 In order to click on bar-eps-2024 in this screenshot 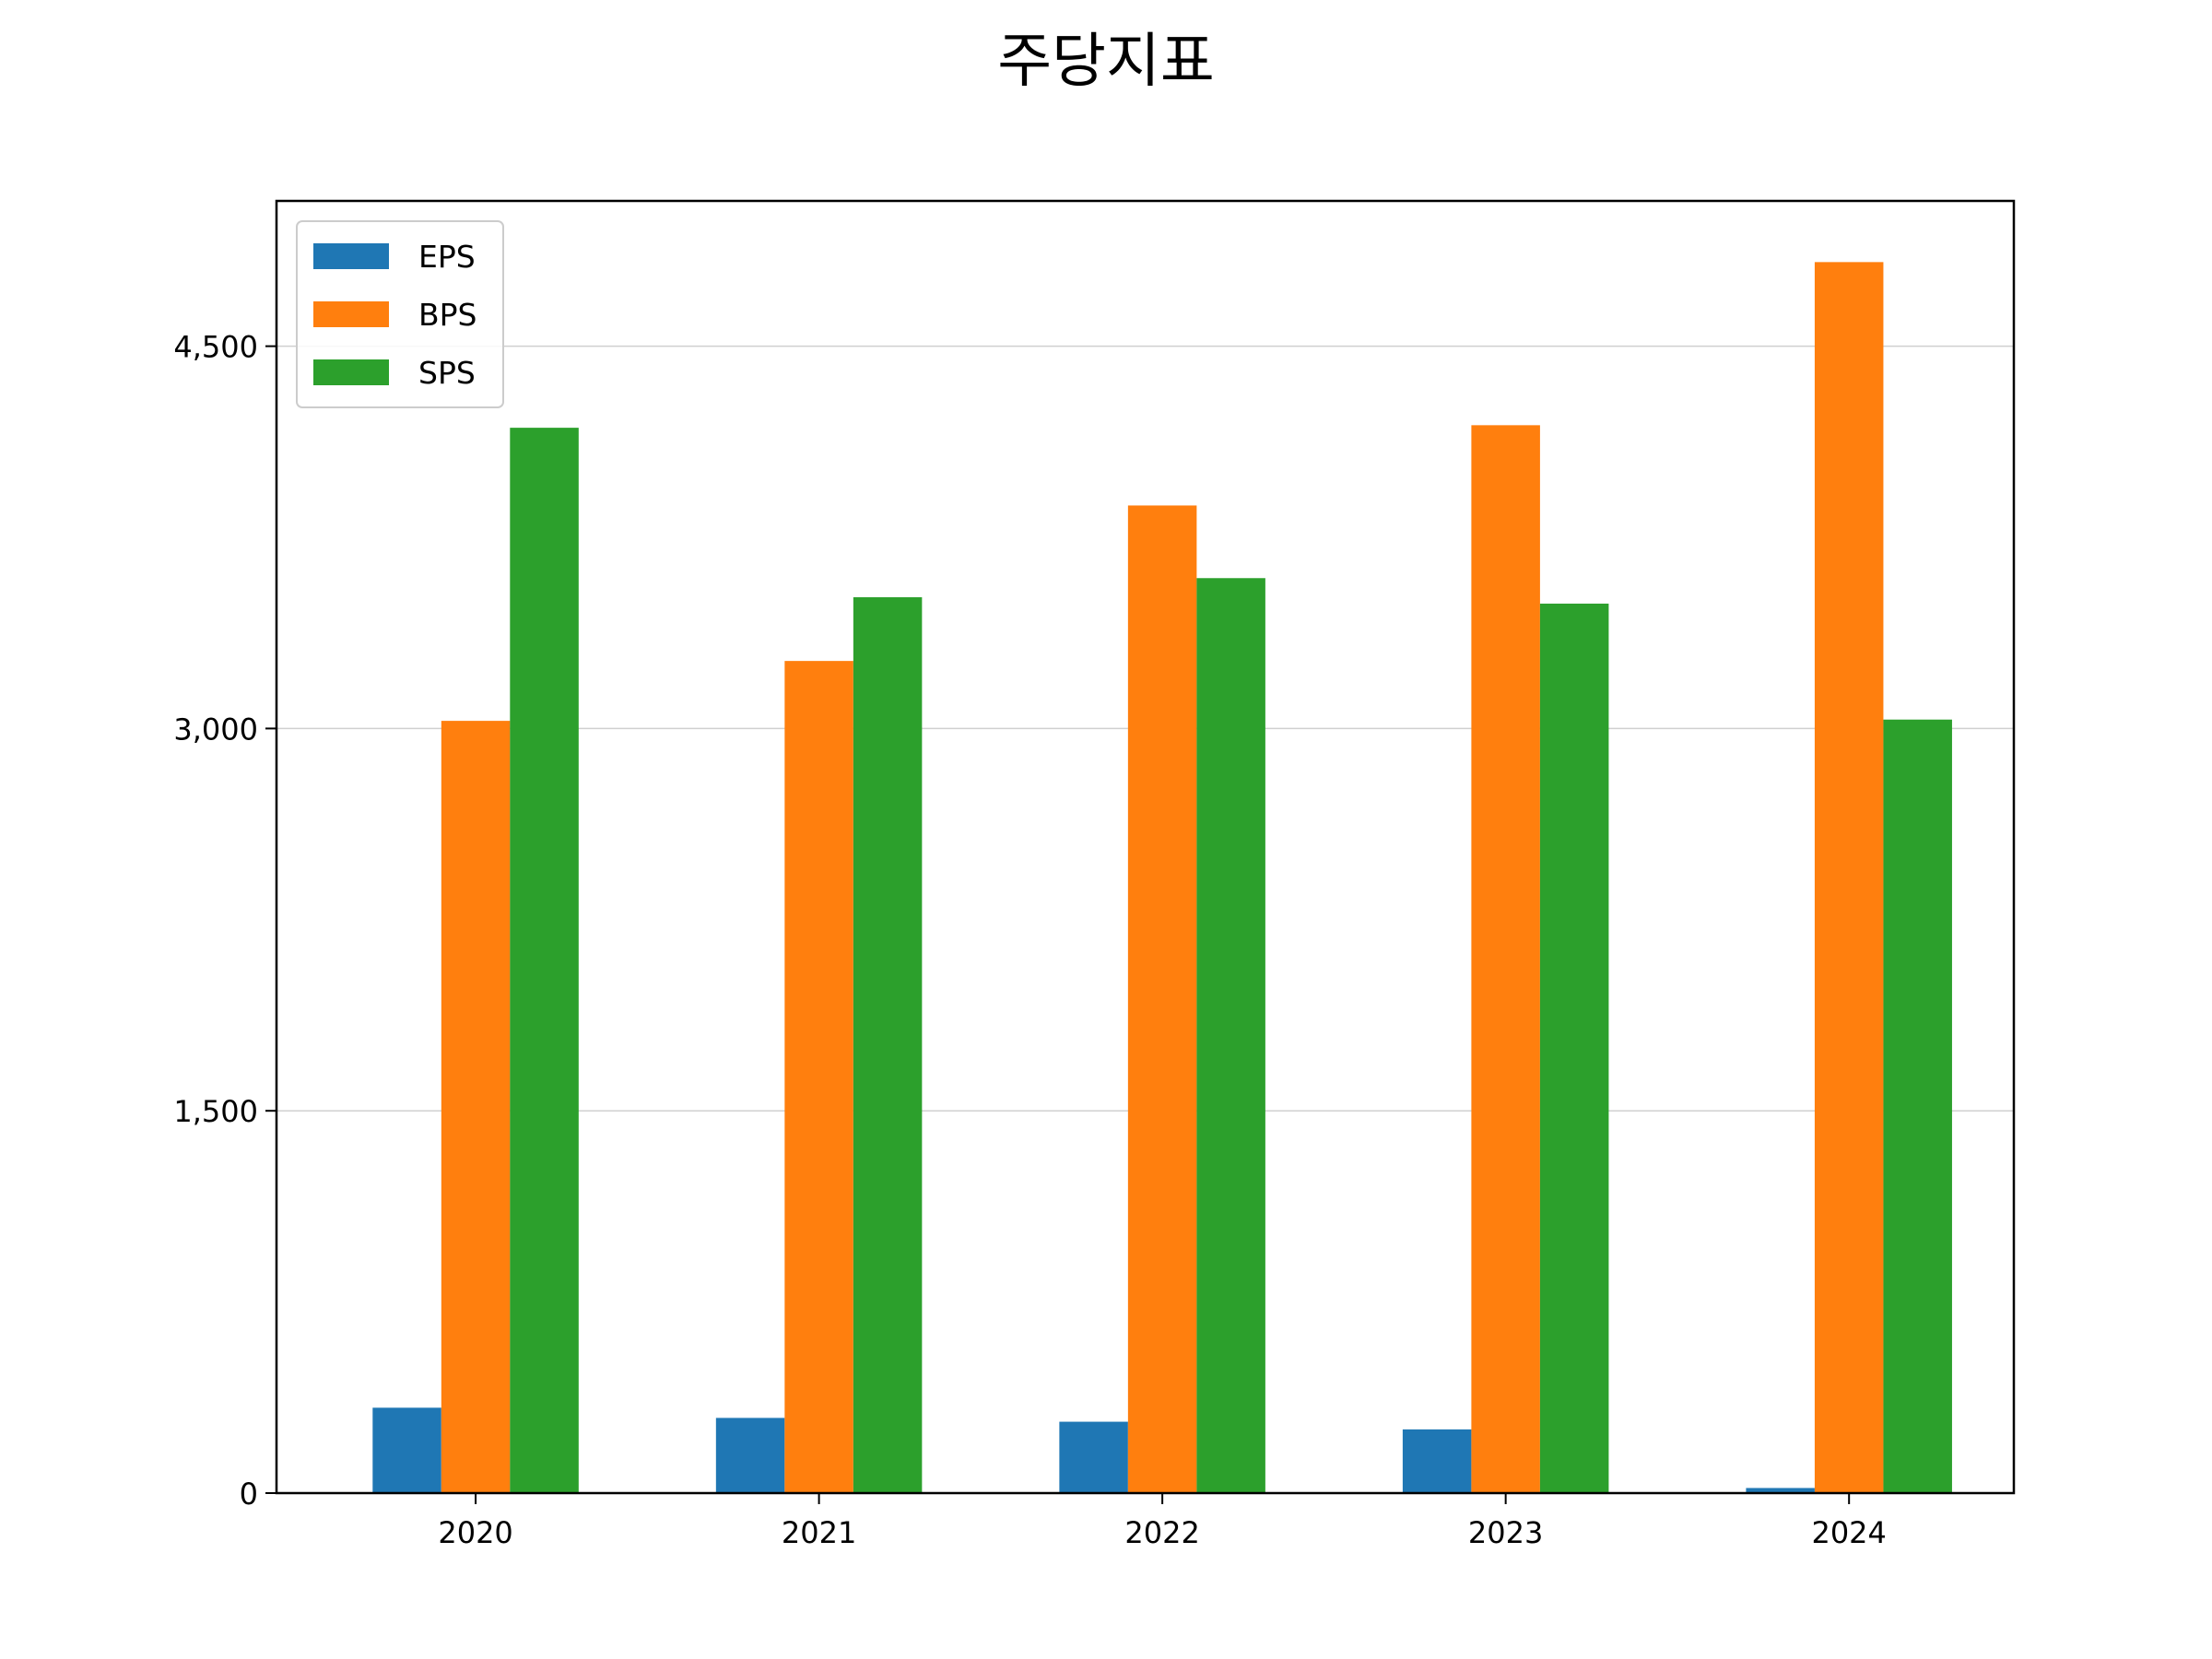, I will do `click(1780, 1490)`.